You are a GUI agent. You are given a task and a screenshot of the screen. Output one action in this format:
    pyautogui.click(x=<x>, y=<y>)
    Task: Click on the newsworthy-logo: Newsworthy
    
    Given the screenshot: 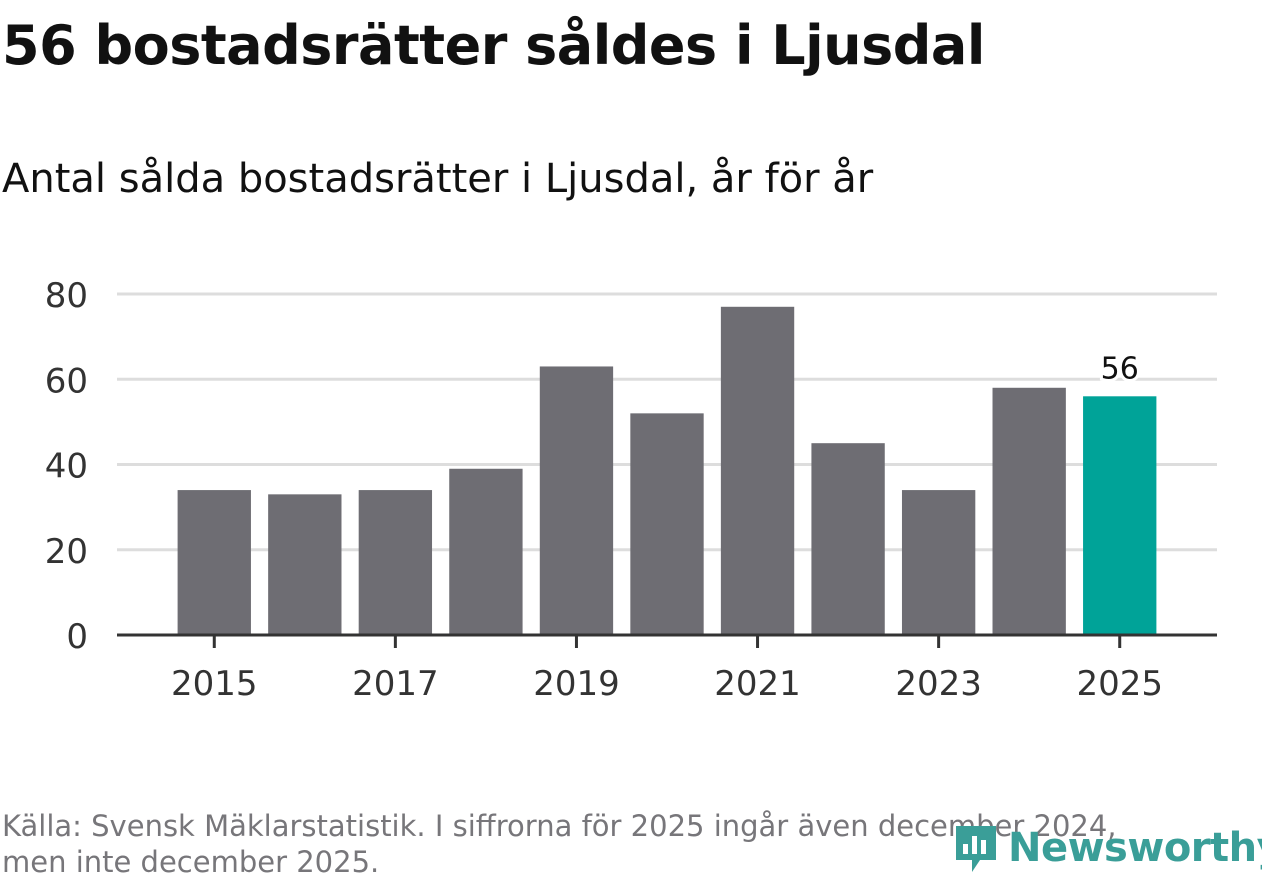 What is the action you would take?
    pyautogui.click(x=1107, y=848)
    